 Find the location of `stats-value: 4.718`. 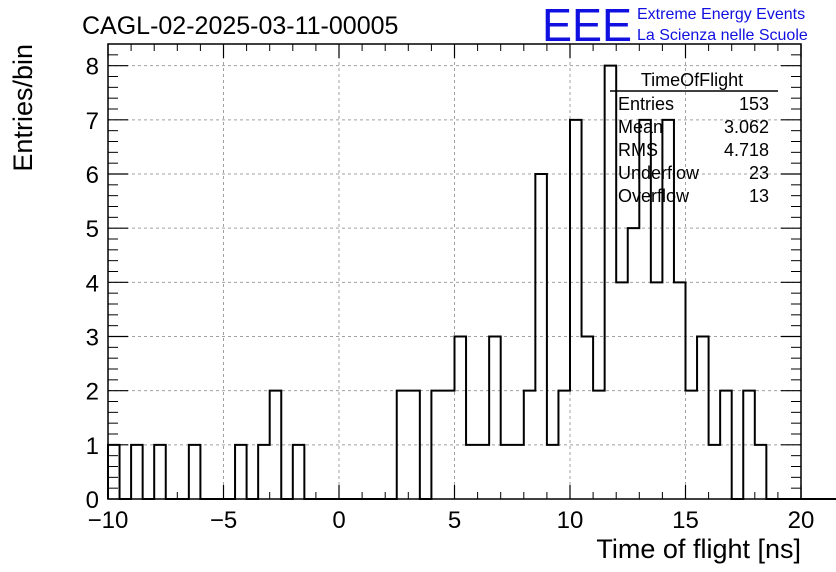

stats-value: 4.718 is located at coordinates (746, 150).